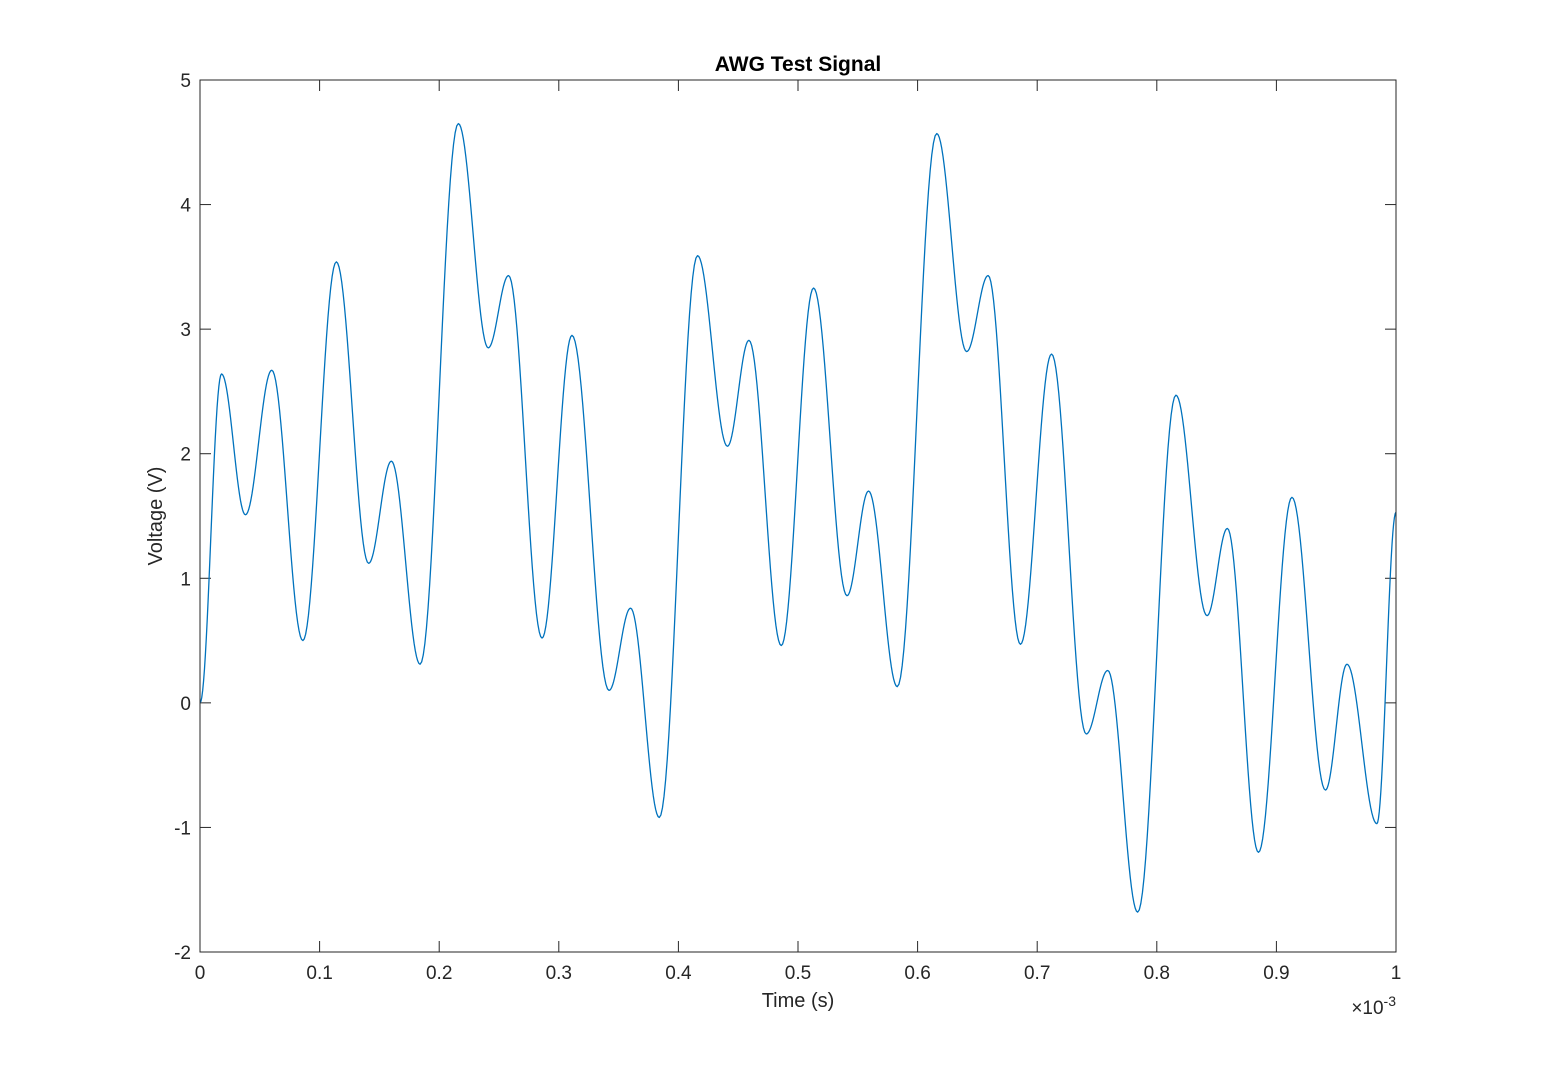 The height and width of the screenshot is (1075, 1542). What do you see at coordinates (1396, 973) in the screenshot?
I see `x-tick-label: 1` at bounding box center [1396, 973].